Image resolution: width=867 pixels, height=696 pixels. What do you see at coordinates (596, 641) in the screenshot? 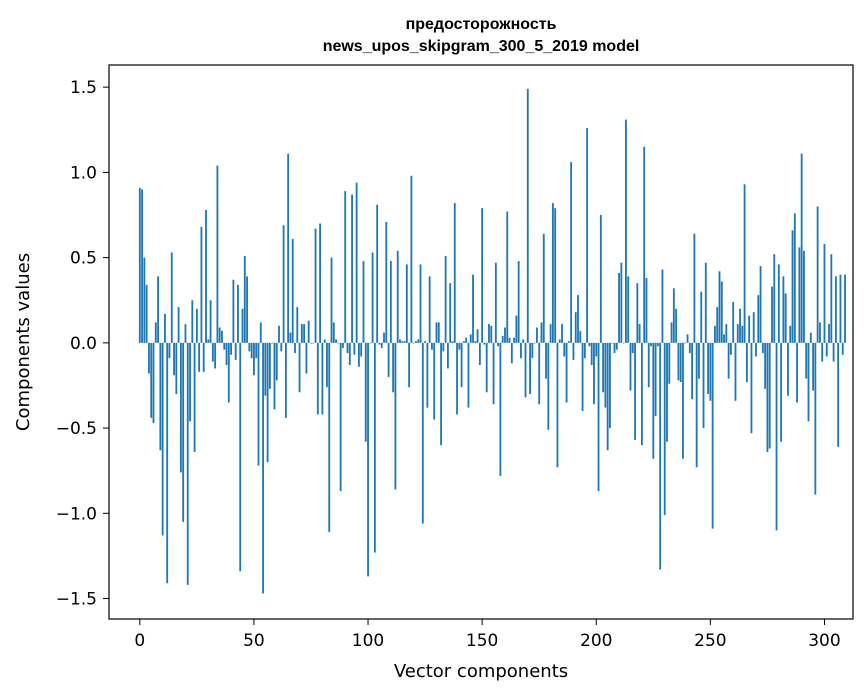
I see `x-tick-label: 200` at bounding box center [596, 641].